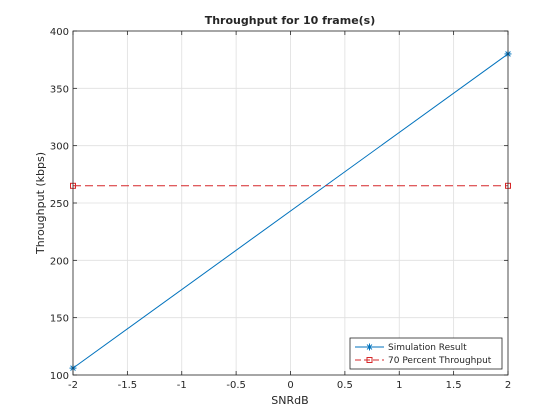  I want to click on chart-title: Throughput for 10 frame(s), so click(290, 20).